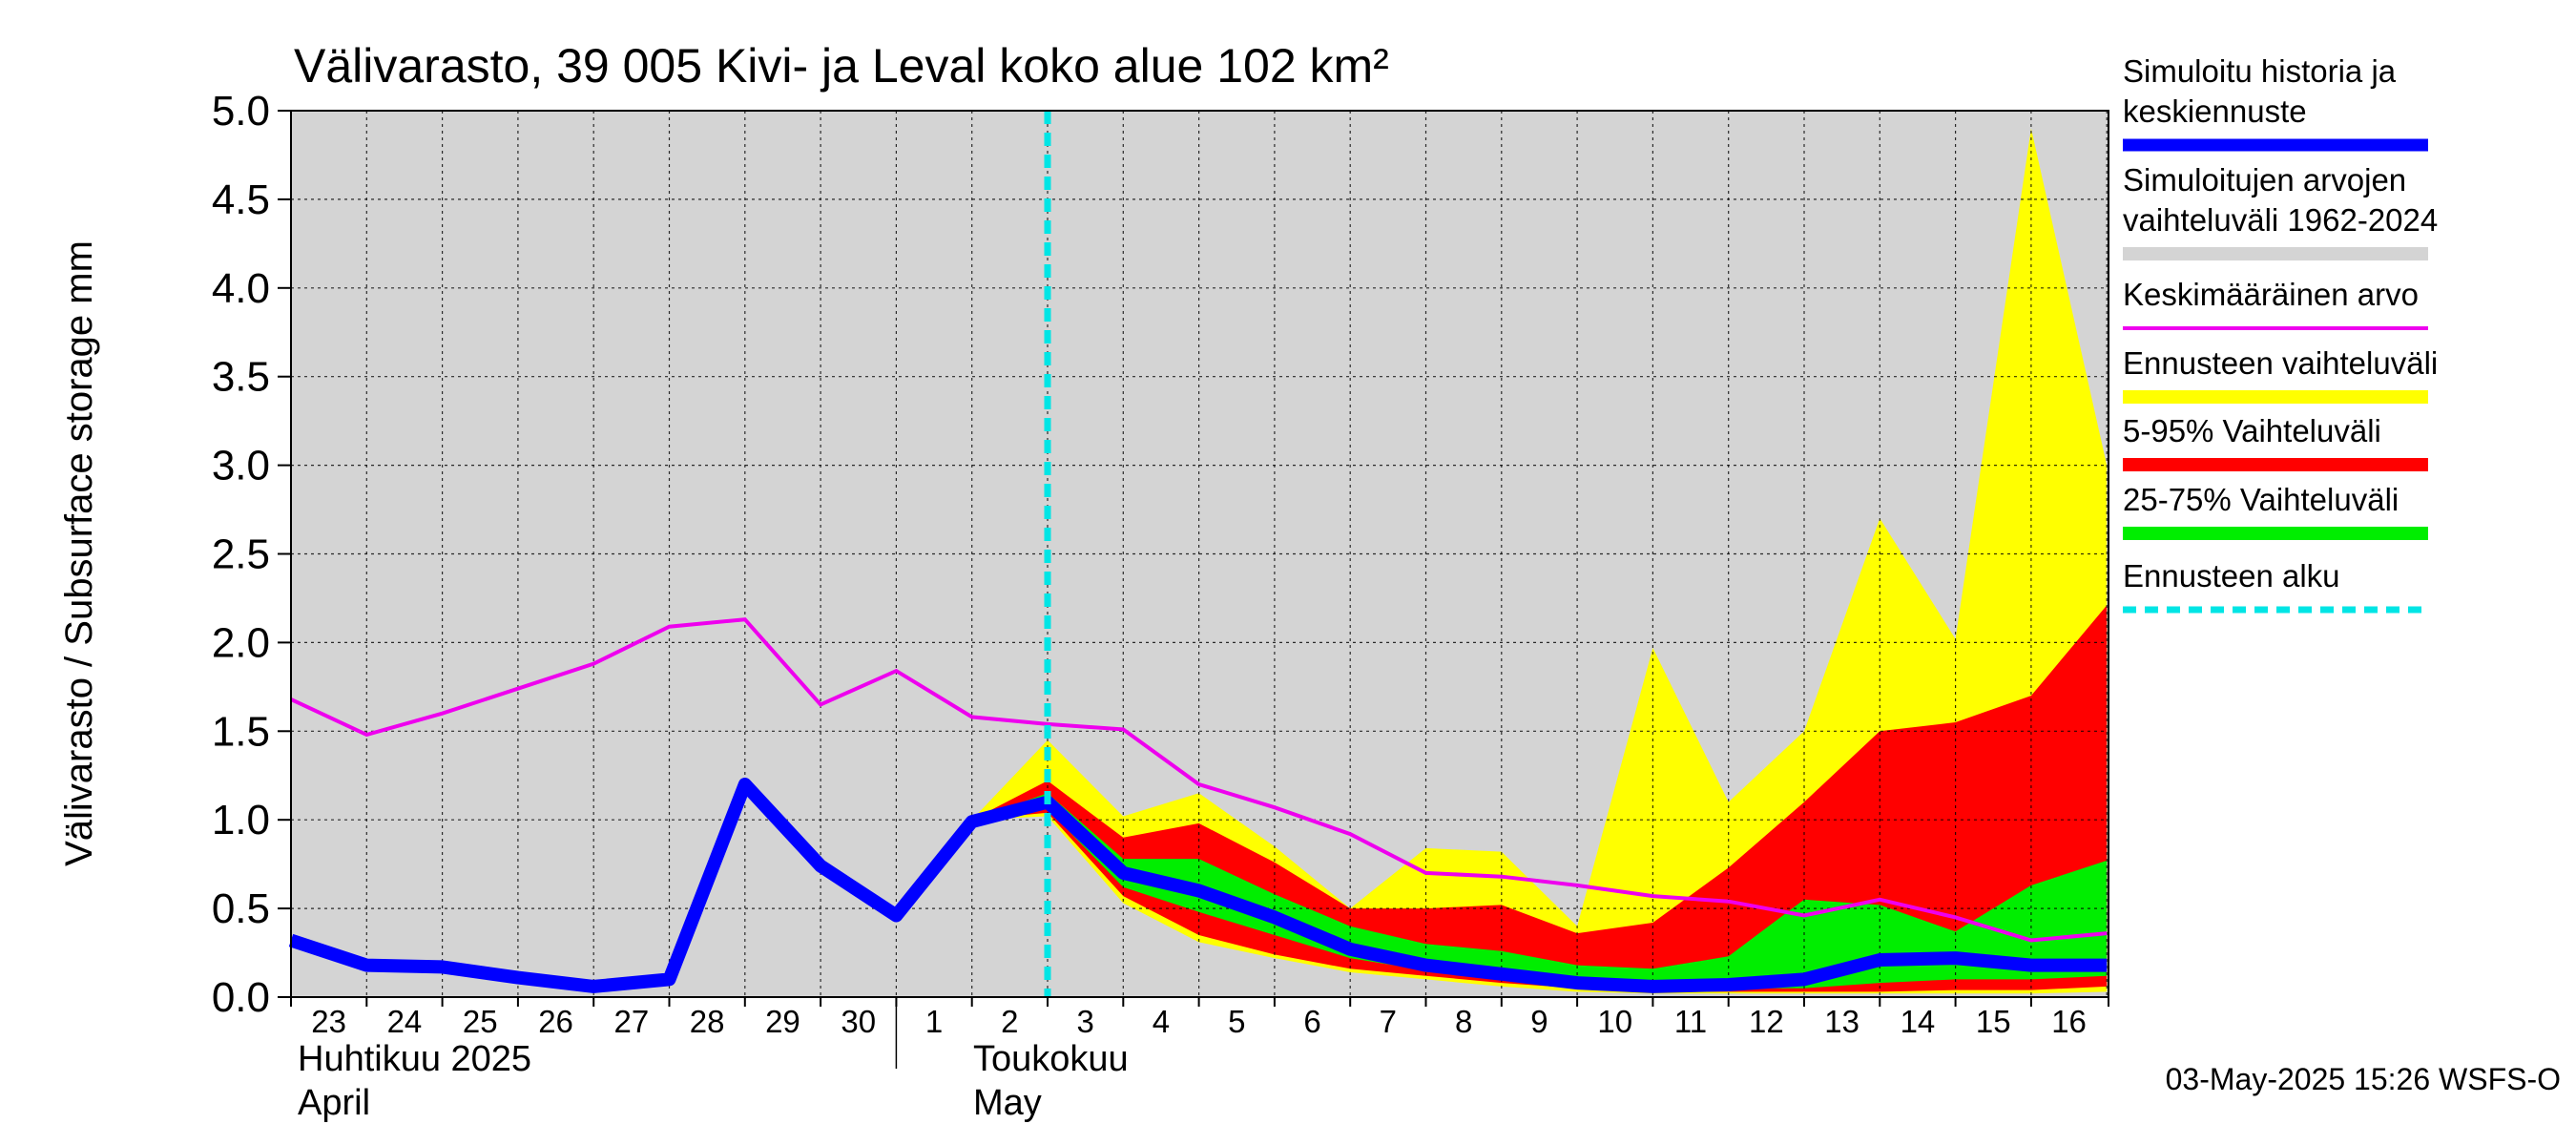 This screenshot has height=1145, width=2576. Describe the element at coordinates (555, 1022) in the screenshot. I see `x-tick-label: 26` at that location.